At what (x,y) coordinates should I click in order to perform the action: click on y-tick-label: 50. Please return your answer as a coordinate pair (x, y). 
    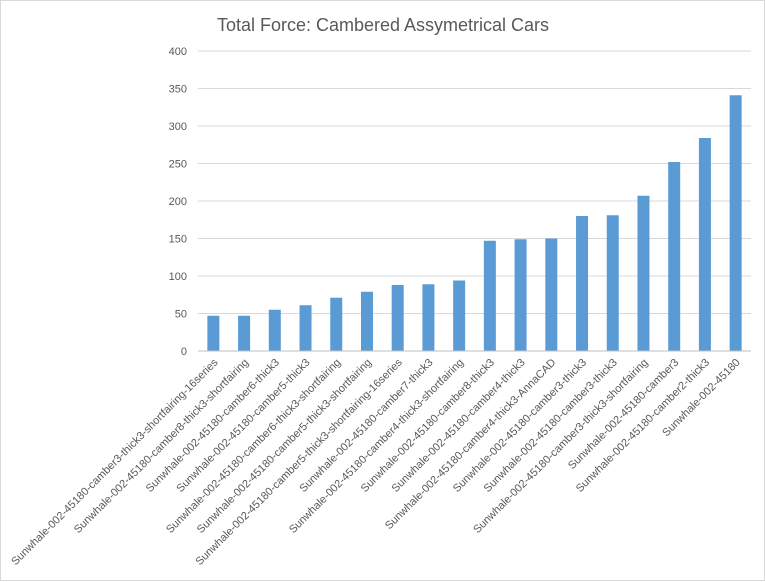
    Looking at the image, I should click on (181, 315).